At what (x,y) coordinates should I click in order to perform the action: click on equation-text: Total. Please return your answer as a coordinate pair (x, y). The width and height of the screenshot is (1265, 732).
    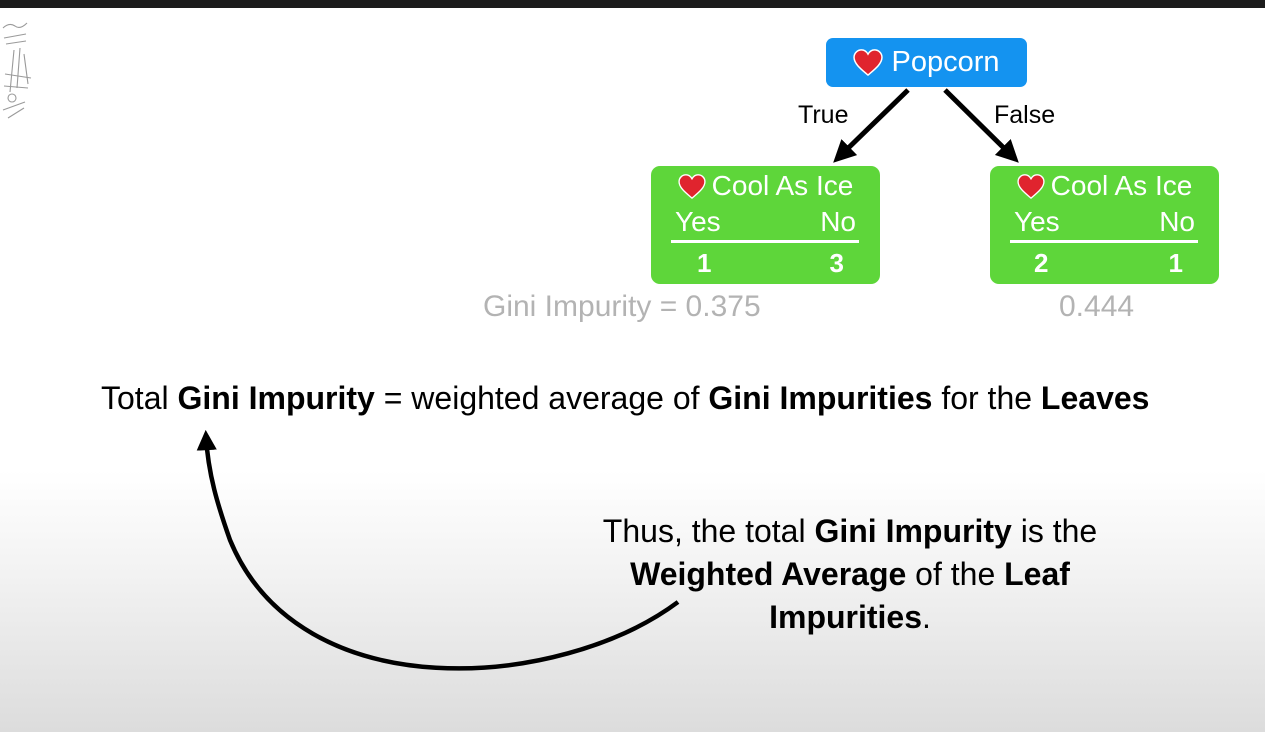
    Looking at the image, I should click on (139, 398).